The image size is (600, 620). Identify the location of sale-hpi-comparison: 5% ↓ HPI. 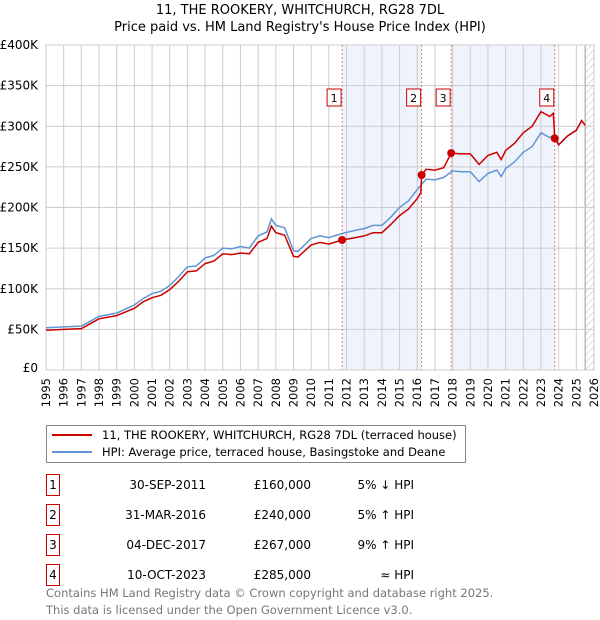
(385, 485).